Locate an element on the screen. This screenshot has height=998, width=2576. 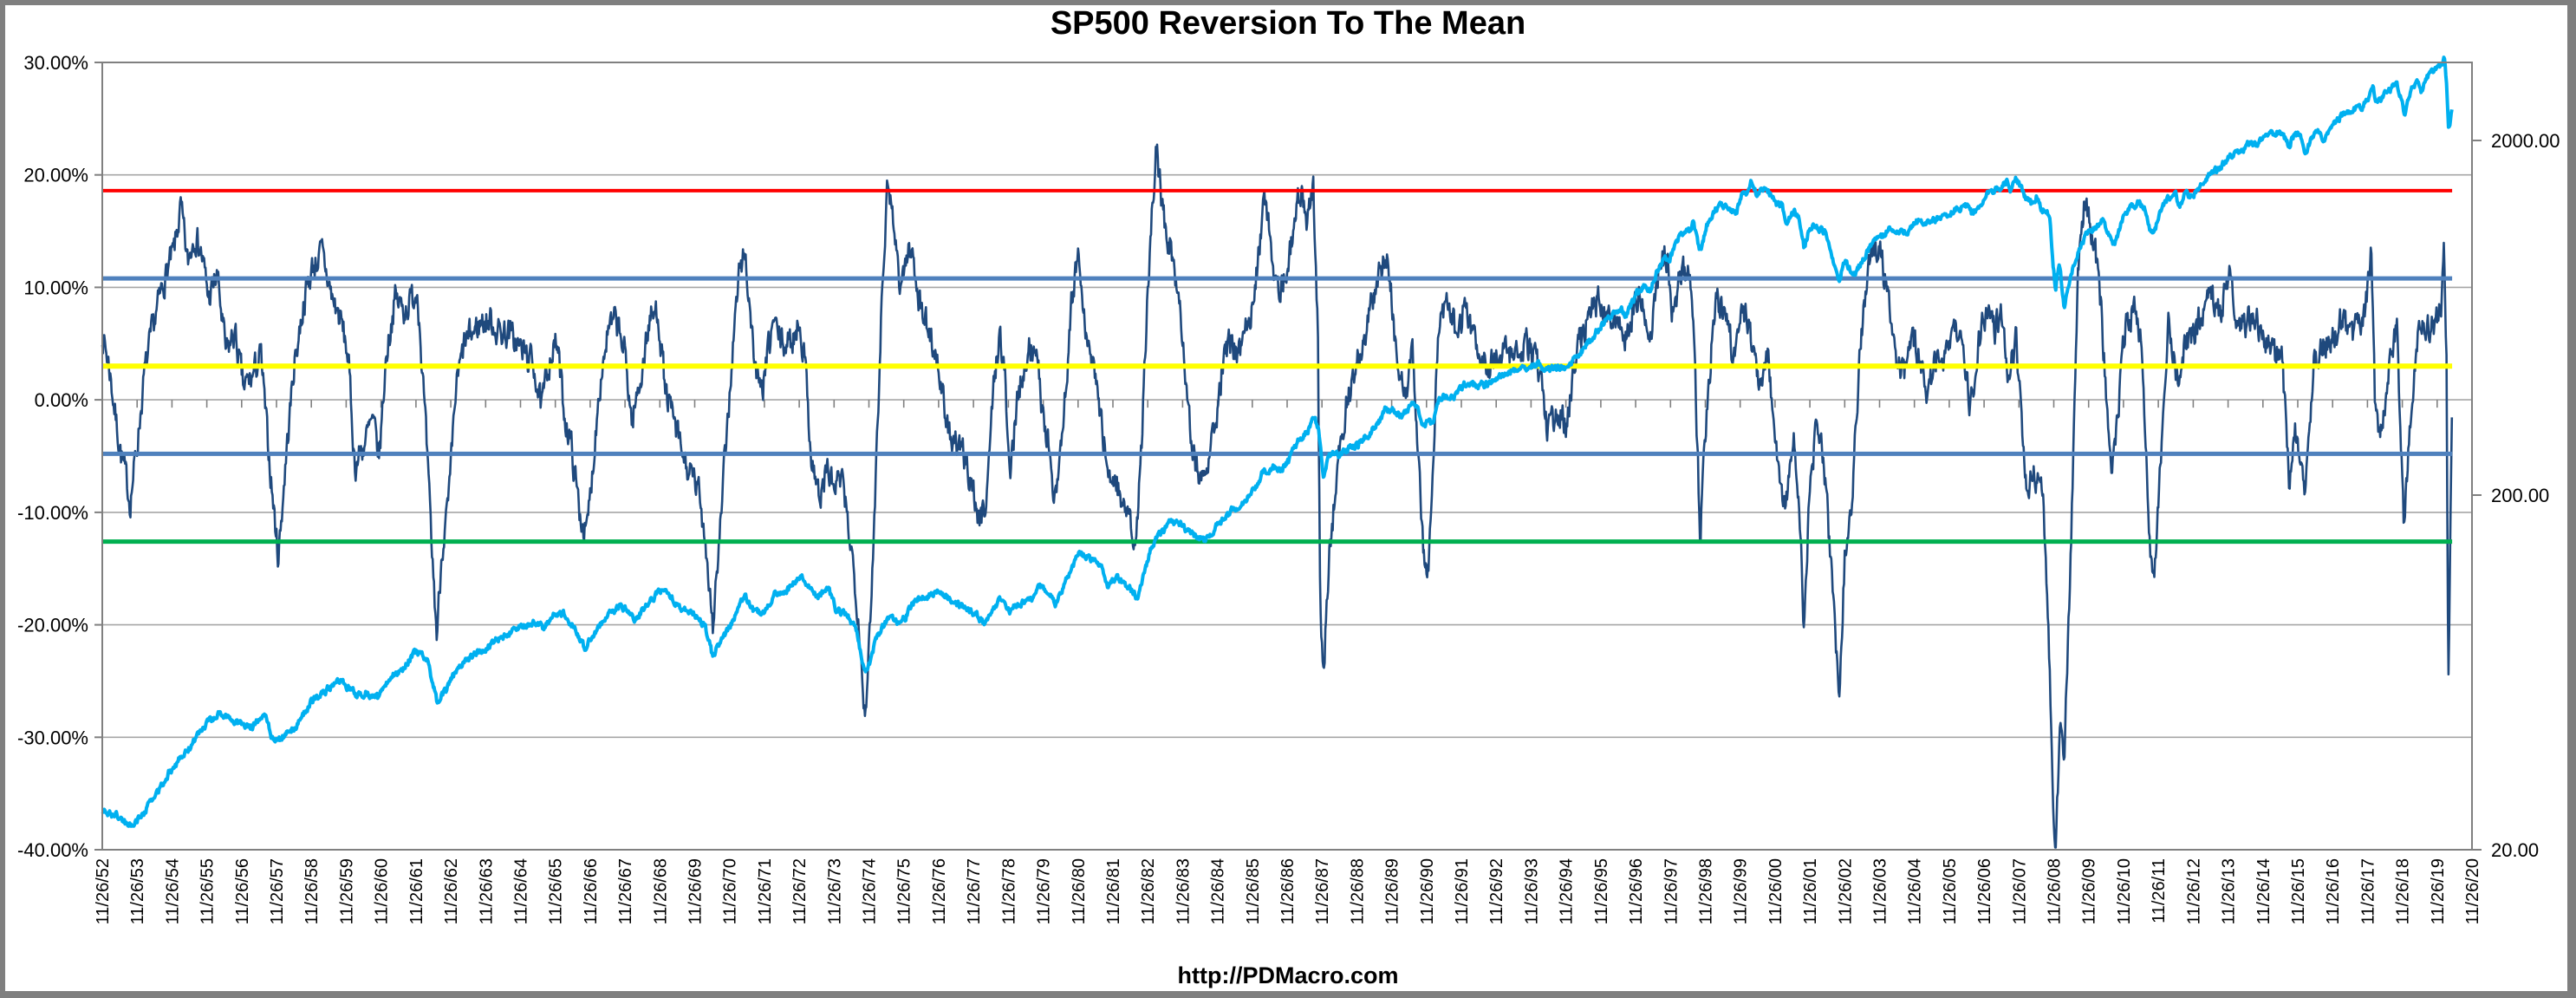
svg-text: -40.00% is located at coordinates (52, 850).